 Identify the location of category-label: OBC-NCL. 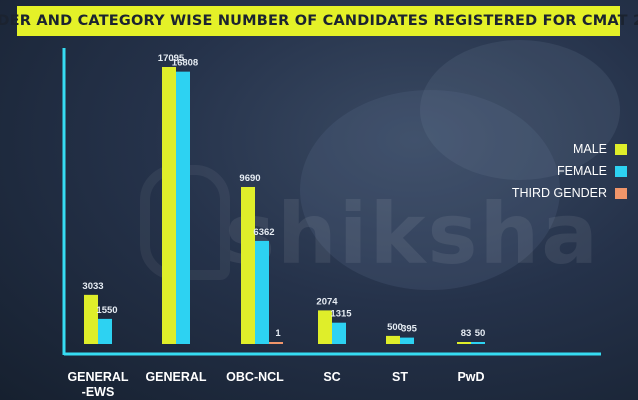
(255, 377).